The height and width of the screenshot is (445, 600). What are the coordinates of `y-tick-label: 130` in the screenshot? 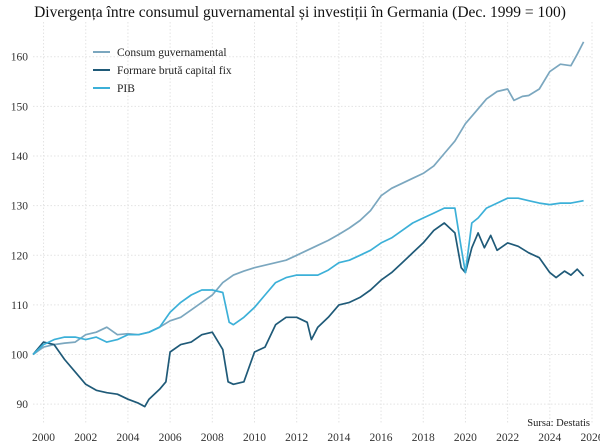 It's located at (20, 207).